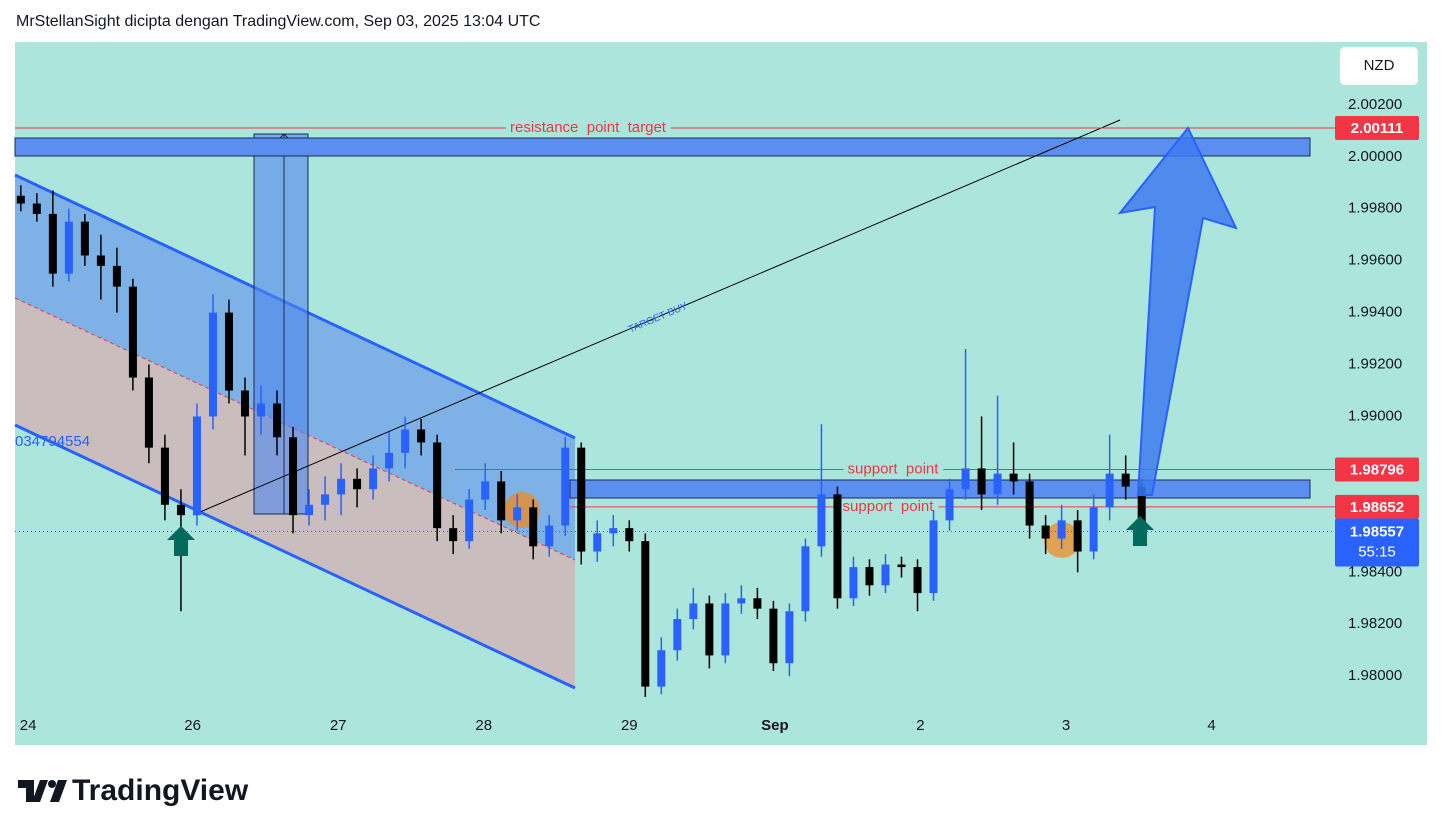 This screenshot has height=836, width=1442. I want to click on x-tick-label: 4, so click(1211, 725).